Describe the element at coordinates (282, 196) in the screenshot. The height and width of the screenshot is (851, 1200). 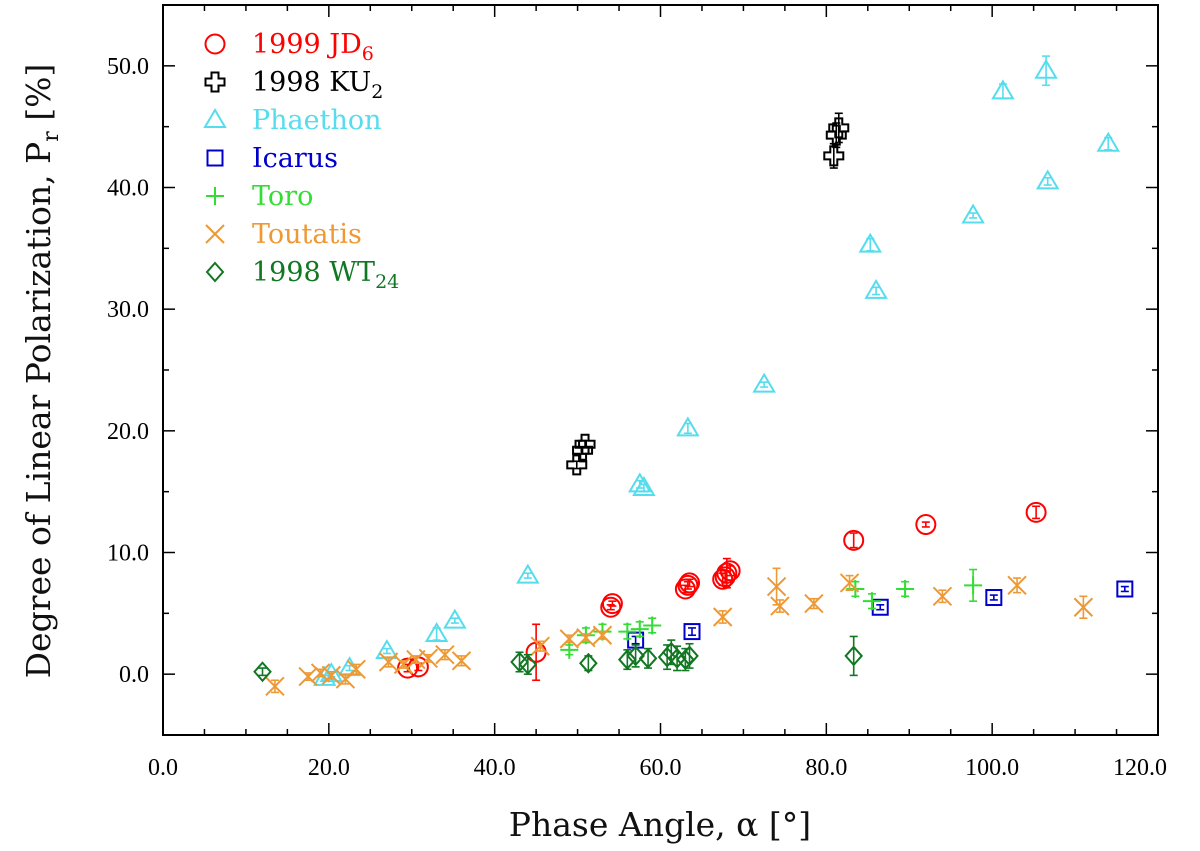
I see `legend-label: Toro` at that location.